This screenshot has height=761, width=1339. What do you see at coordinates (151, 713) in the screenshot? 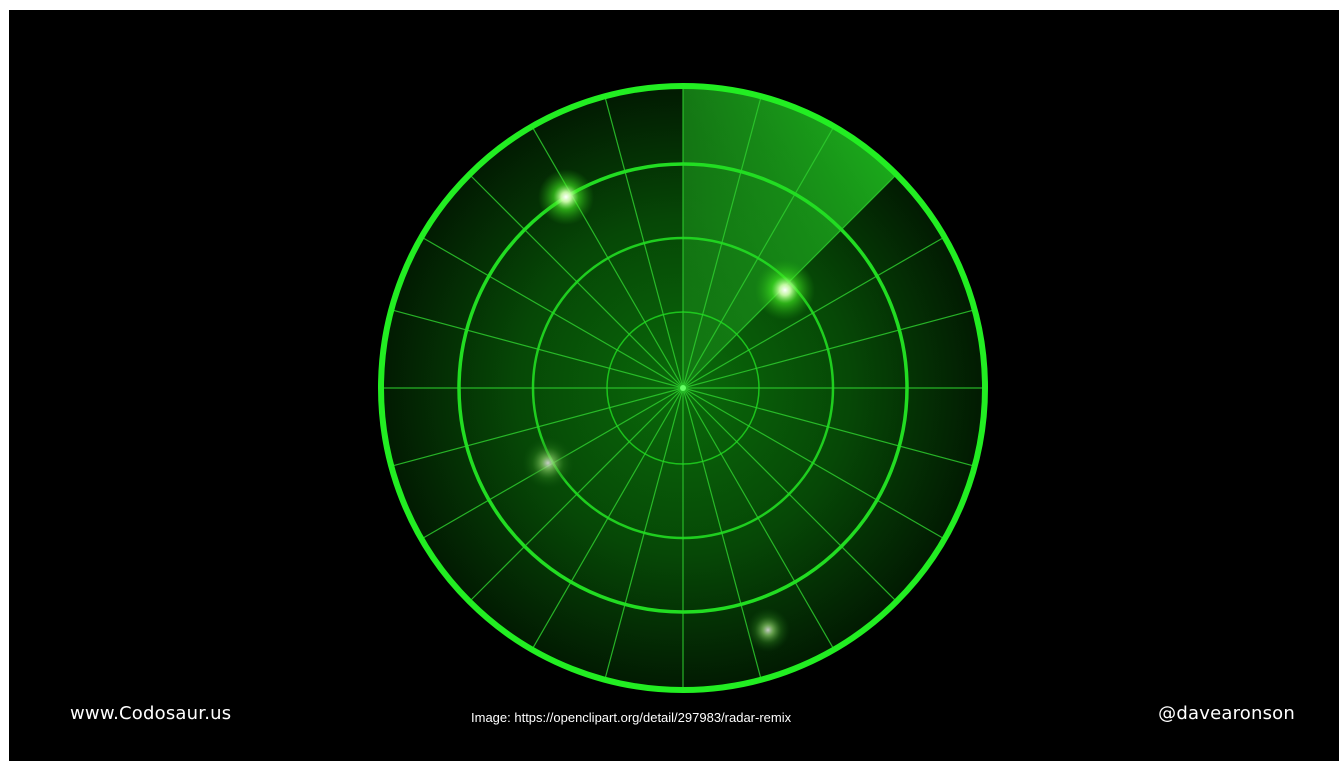
I see `website-text: www.Codosaur.us` at bounding box center [151, 713].